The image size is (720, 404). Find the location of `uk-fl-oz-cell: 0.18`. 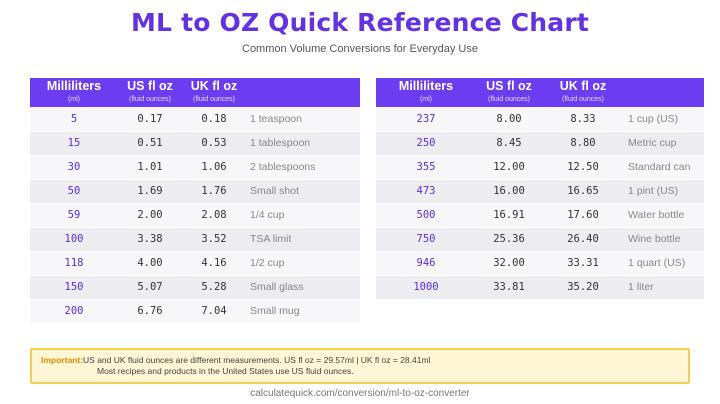

uk-fl-oz-cell: 0.18 is located at coordinates (214, 119).